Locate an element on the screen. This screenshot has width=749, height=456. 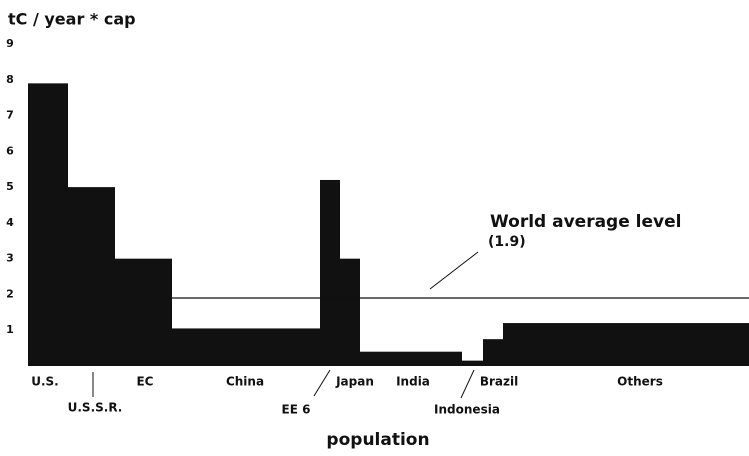
annotation-leader is located at coordinates (454, 270).